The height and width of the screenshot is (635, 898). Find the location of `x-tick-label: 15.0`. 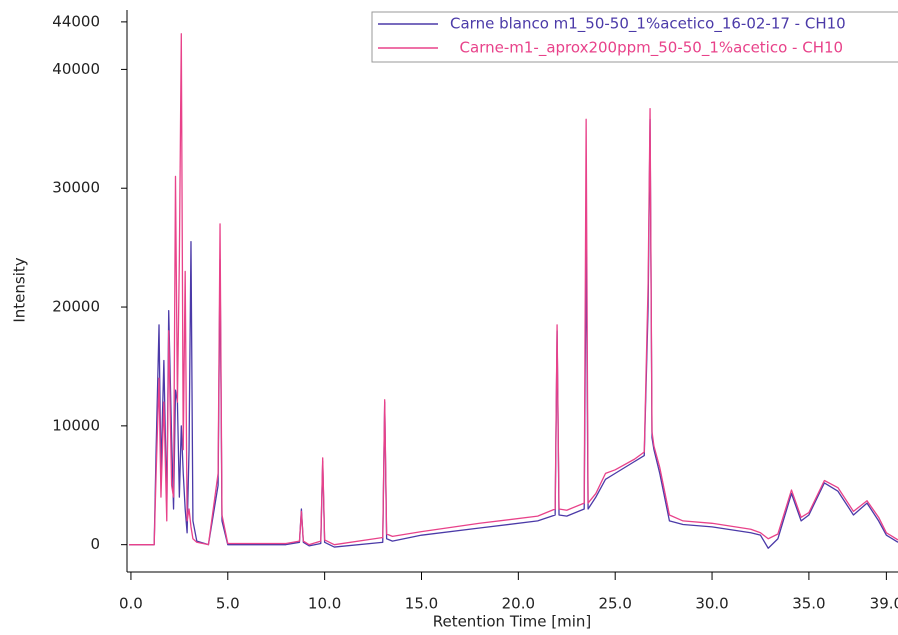

x-tick-label: 15.0 is located at coordinates (421, 604).